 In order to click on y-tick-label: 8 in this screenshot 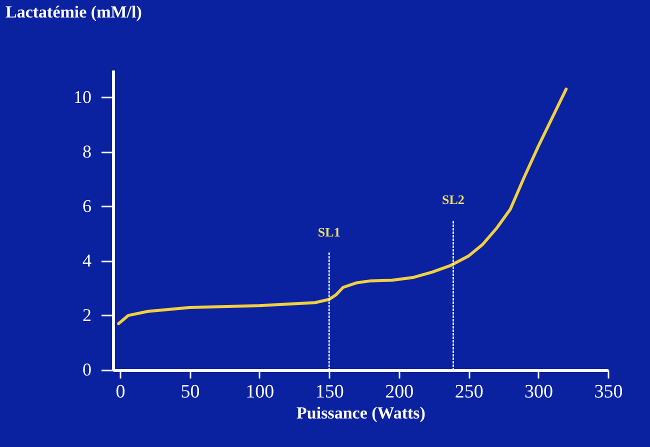, I will do `click(87, 151)`.